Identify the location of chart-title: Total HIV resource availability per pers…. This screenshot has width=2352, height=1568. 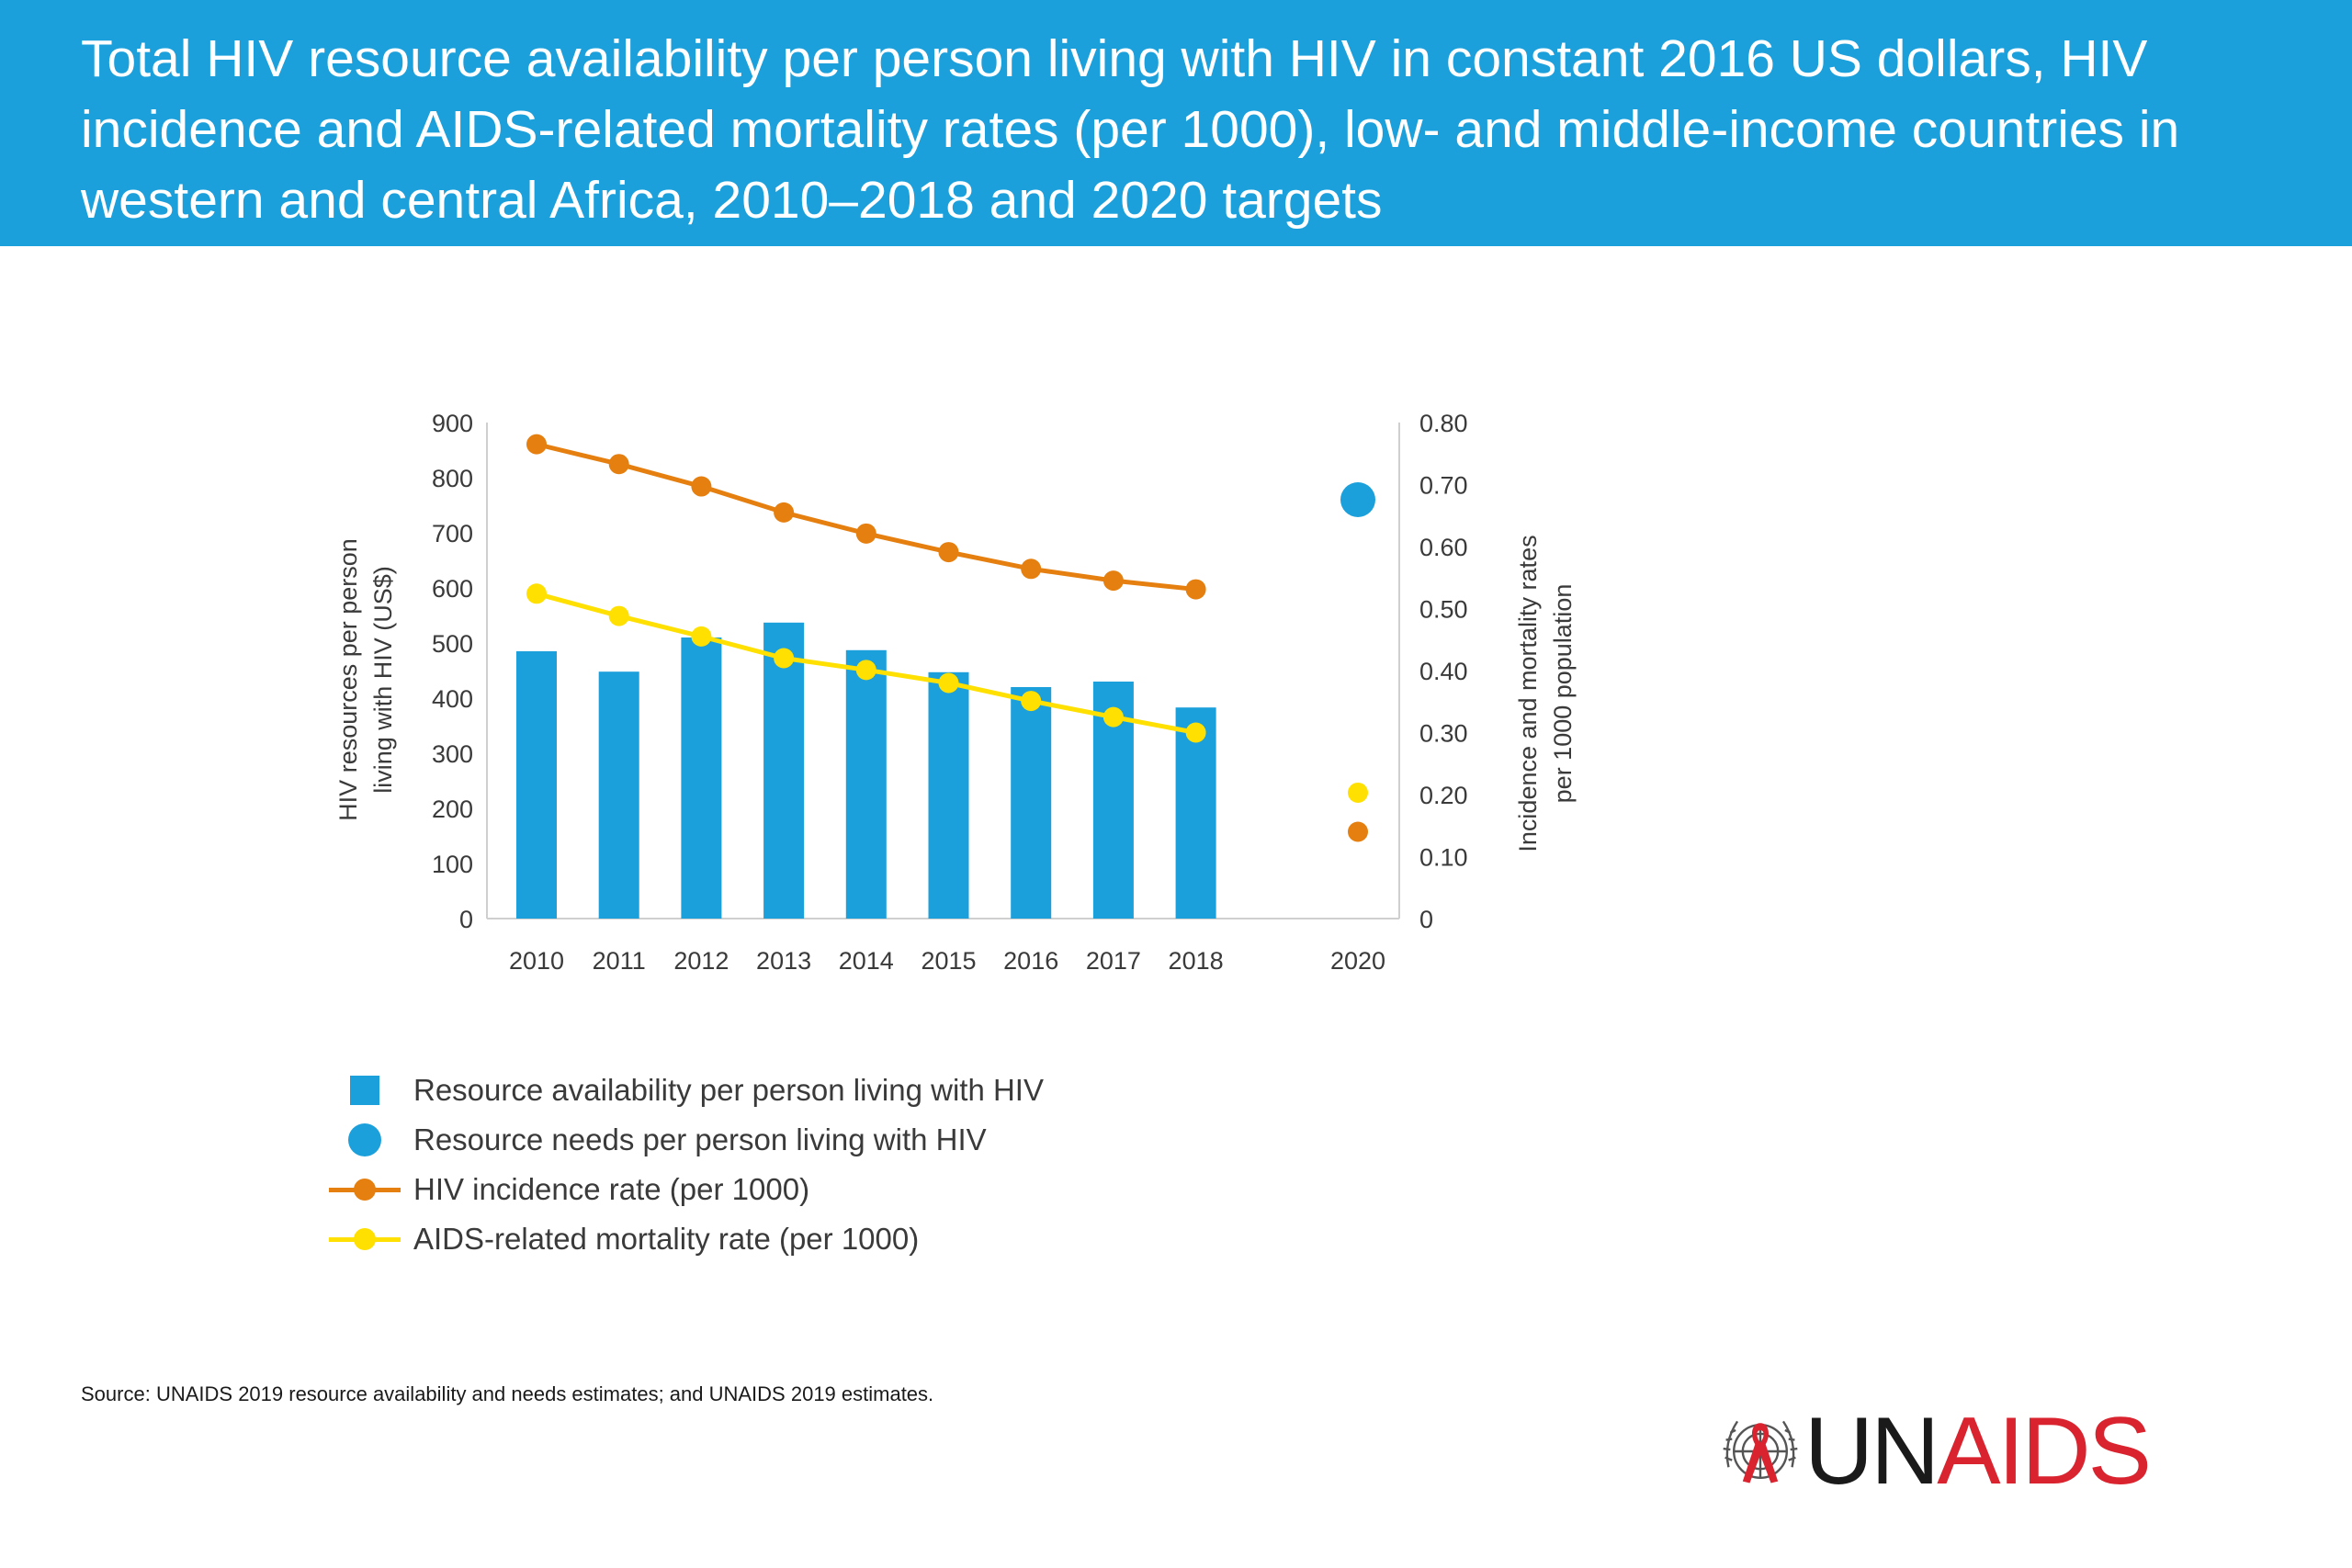
(1130, 129).